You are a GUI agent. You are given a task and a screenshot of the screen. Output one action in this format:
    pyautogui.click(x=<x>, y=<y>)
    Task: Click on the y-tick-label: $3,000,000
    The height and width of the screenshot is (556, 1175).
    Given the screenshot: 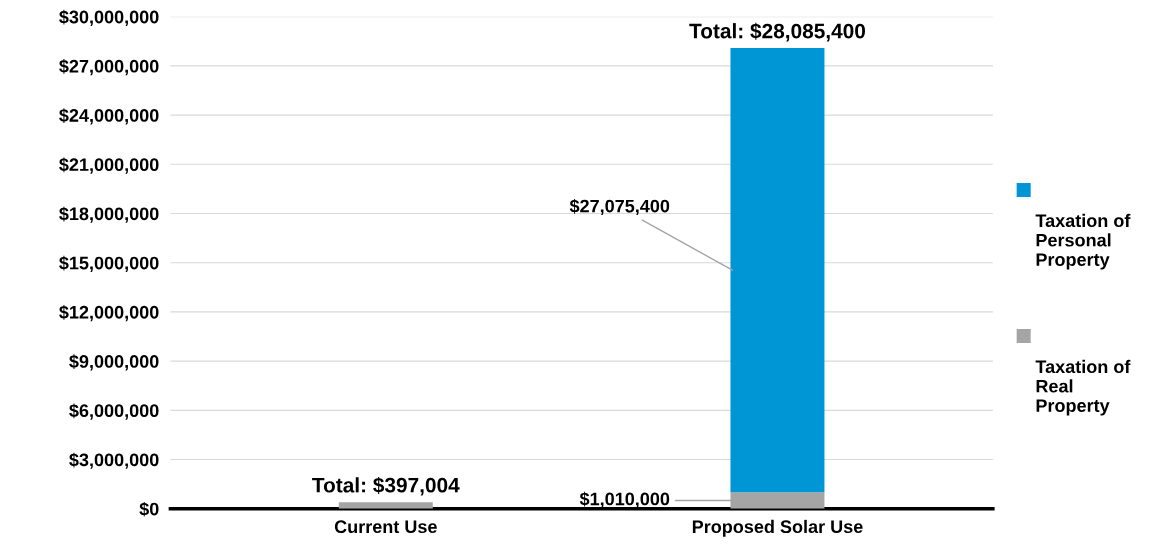 What is the action you would take?
    pyautogui.click(x=114, y=460)
    